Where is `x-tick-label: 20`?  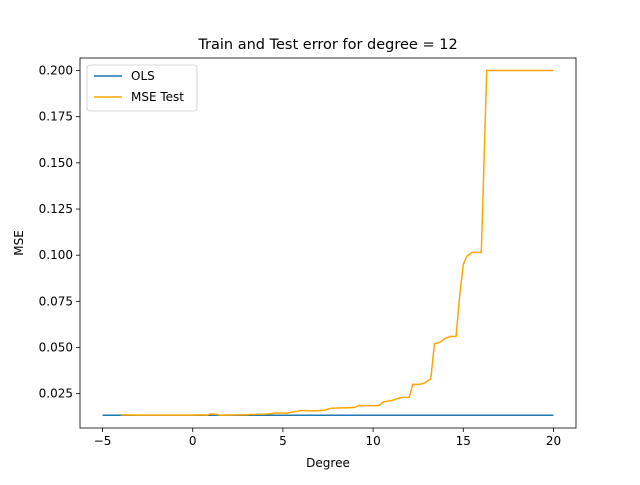
x-tick-label: 20 is located at coordinates (553, 441).